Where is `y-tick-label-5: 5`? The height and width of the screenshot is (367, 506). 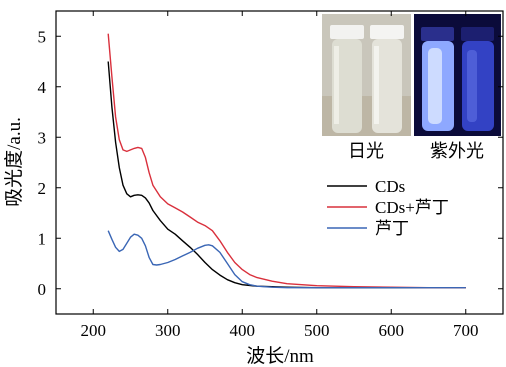
y-tick-label-5: 5 is located at coordinates (42, 36).